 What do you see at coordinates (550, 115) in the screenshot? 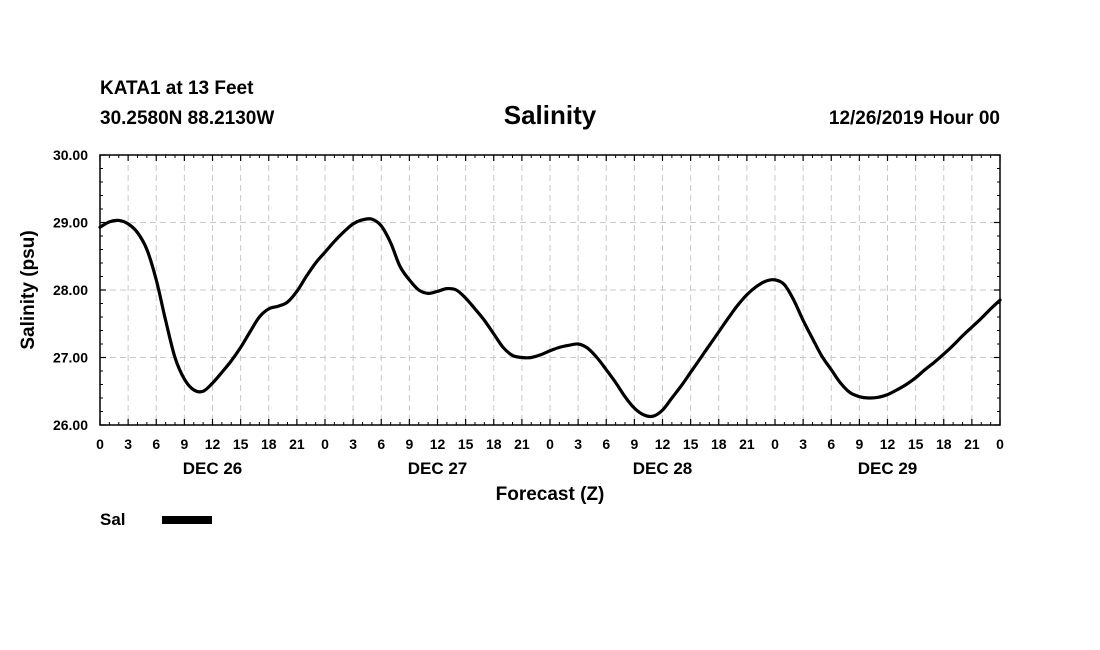
I see `chart-title: Salinity` at bounding box center [550, 115].